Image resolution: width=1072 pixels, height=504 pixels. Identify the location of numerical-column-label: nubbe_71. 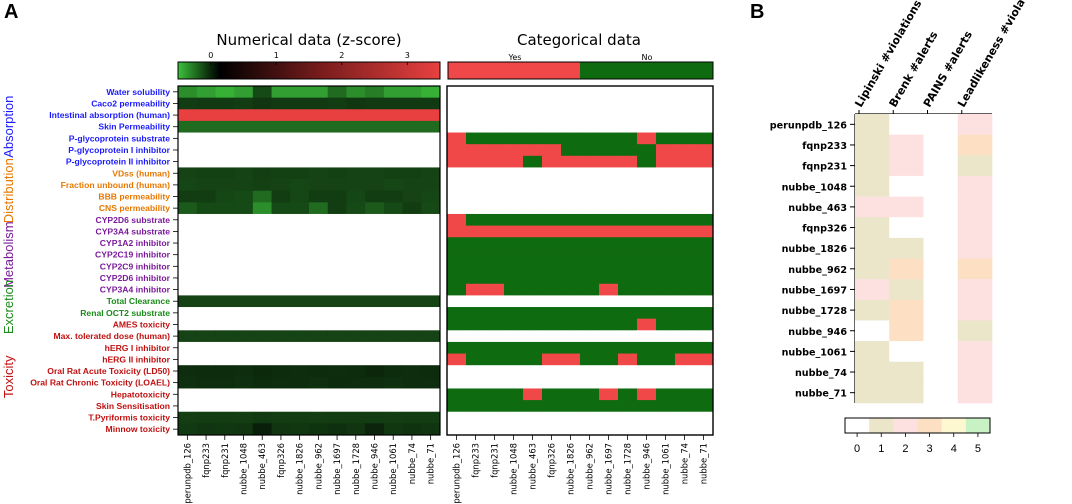
(431, 463).